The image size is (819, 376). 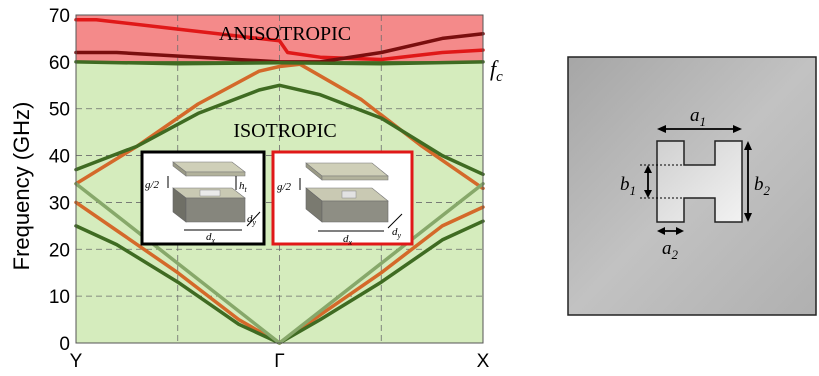 I want to click on inset-2-h-patch, so click(x=349, y=194).